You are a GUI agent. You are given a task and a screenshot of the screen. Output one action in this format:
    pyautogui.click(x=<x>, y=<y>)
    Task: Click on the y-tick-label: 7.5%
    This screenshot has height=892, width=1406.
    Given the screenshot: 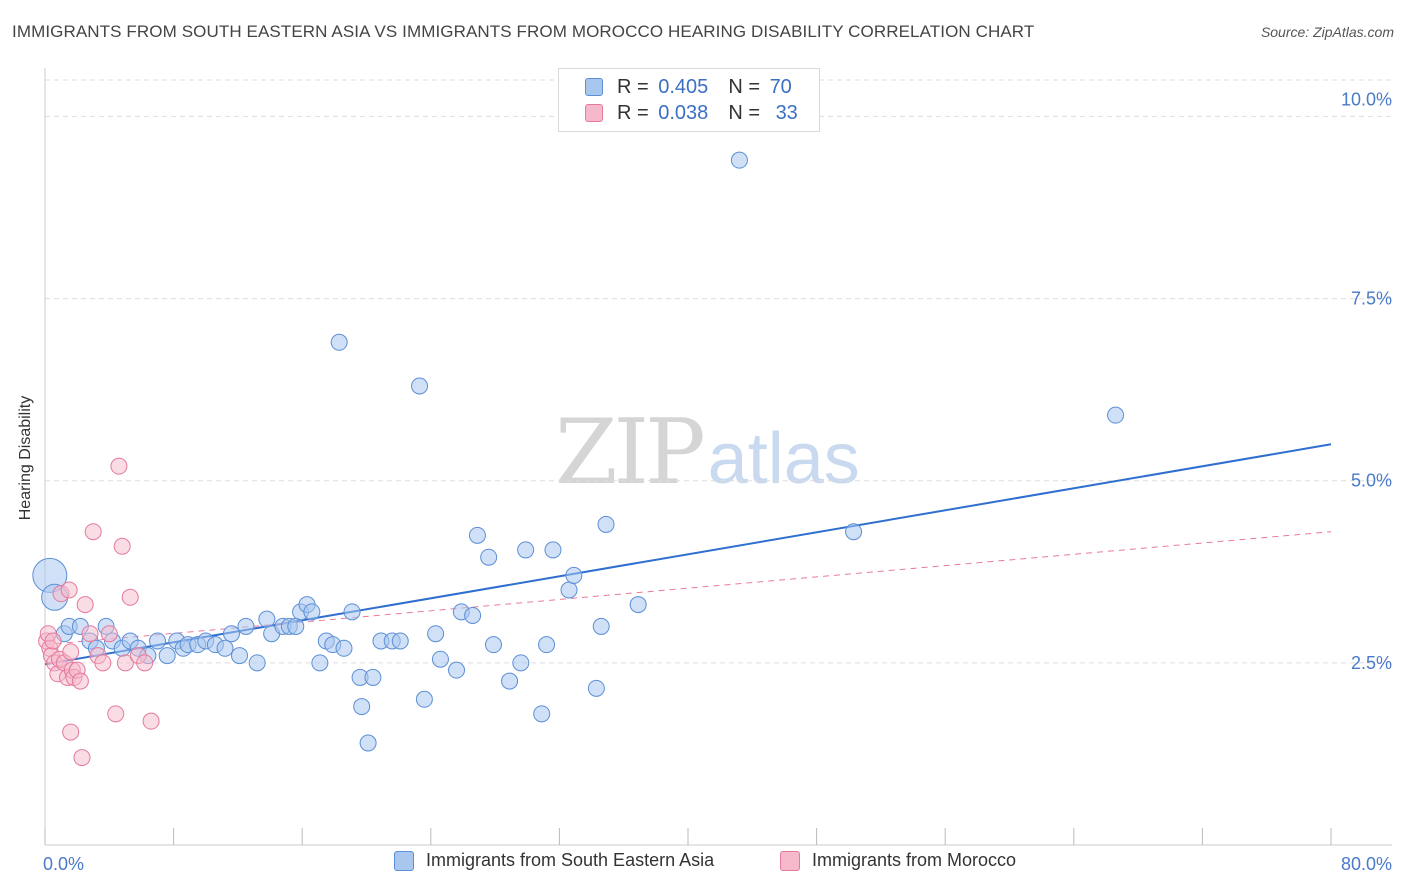 What is the action you would take?
    pyautogui.click(x=1371, y=299)
    